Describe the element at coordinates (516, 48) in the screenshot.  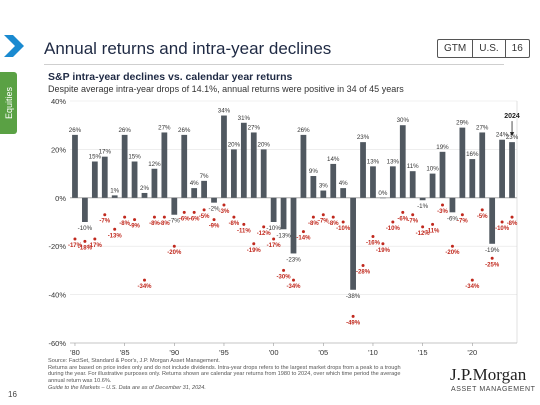
I see `badge-page: 16` at that location.